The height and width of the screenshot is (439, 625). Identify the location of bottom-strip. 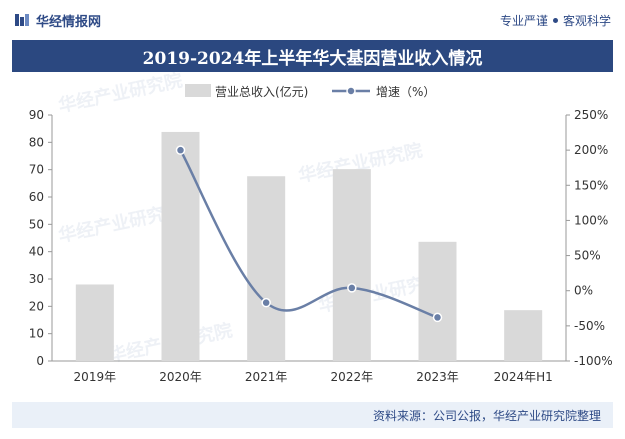
(312, 435).